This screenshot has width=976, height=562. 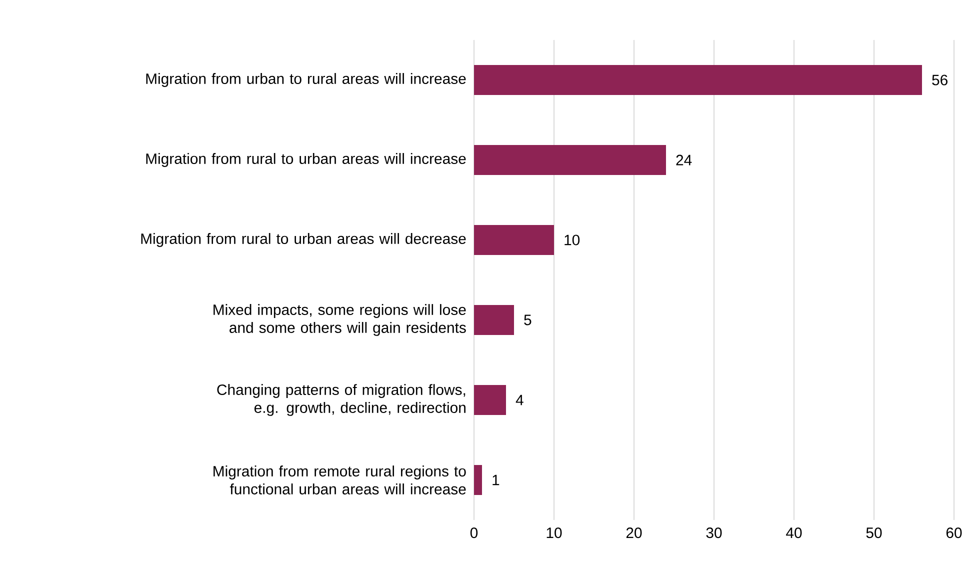 What do you see at coordinates (520, 400) in the screenshot?
I see `data-label: 4` at bounding box center [520, 400].